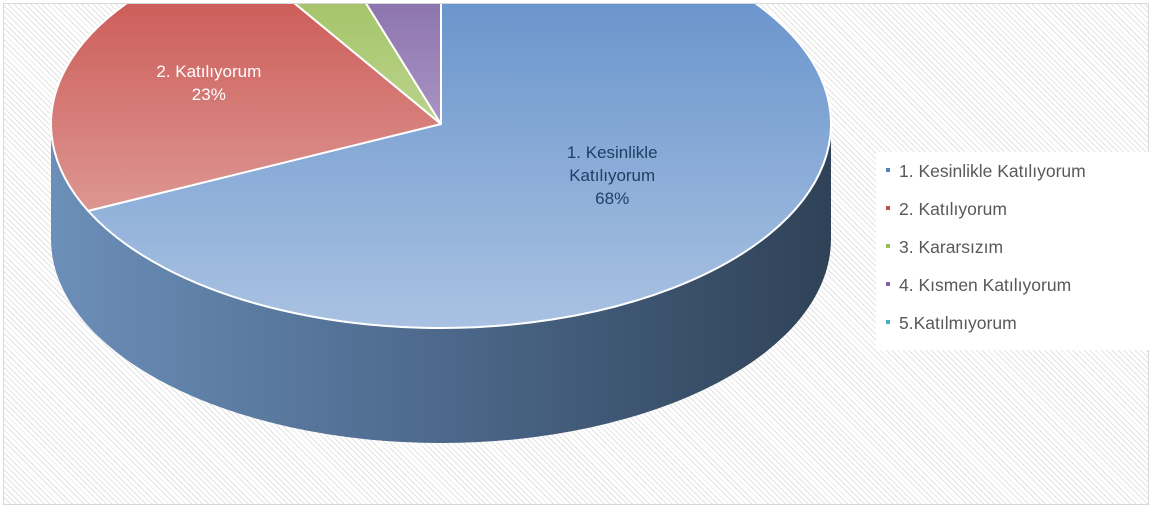 The height and width of the screenshot is (510, 1153). I want to click on data-label-line: 68%, so click(612, 198).